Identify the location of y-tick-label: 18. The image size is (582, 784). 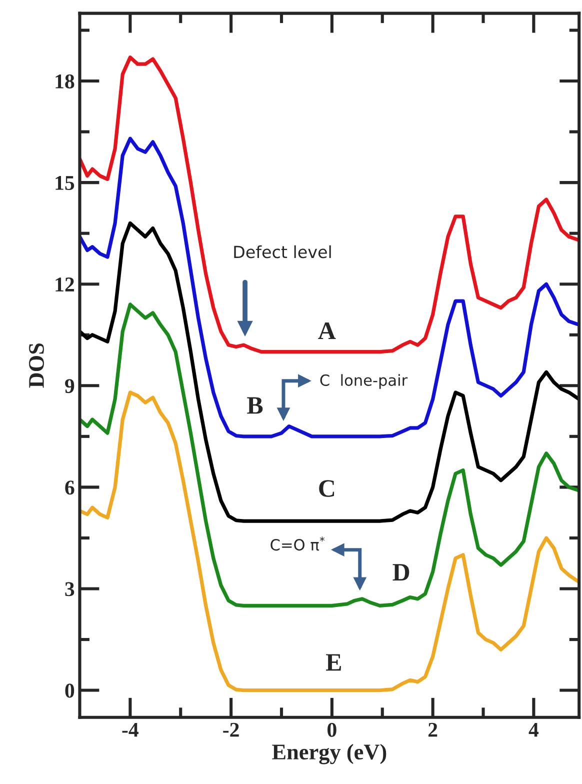
(65, 81).